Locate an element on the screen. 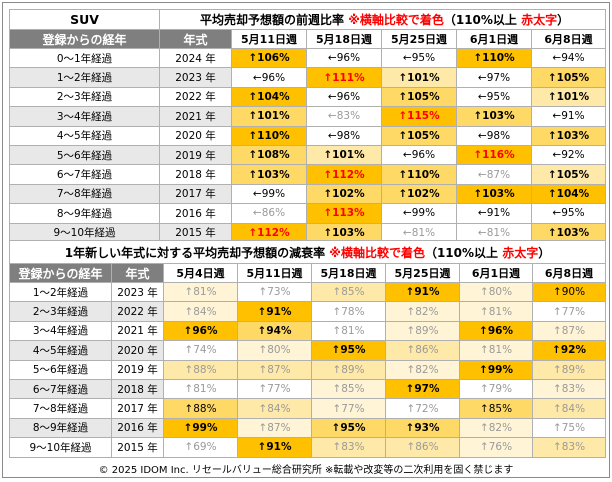  table-row: 9～10年経過 2015 年 ↑112% ↑103% ←81% ←81% ↑103% is located at coordinates (307, 232).